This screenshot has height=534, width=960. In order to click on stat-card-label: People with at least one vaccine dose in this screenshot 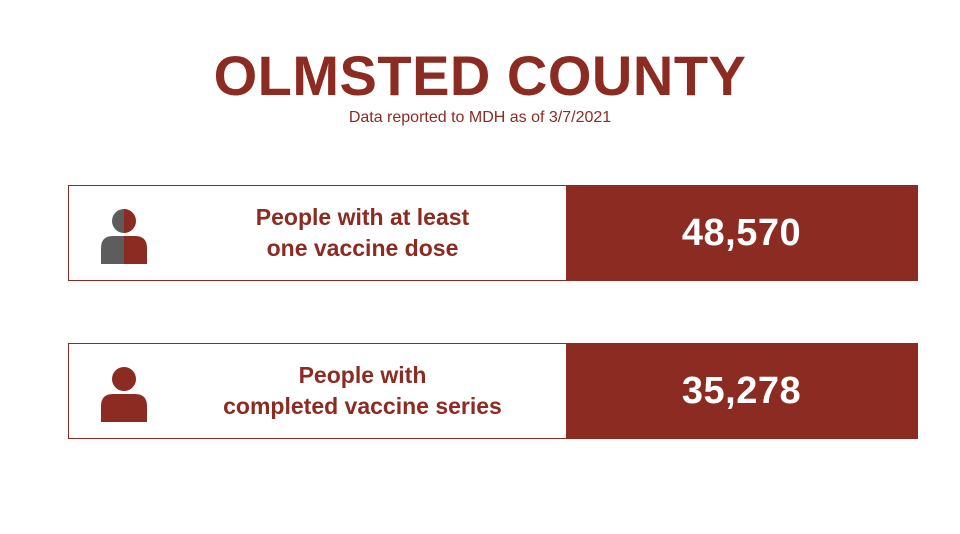, I will do `click(362, 233)`.